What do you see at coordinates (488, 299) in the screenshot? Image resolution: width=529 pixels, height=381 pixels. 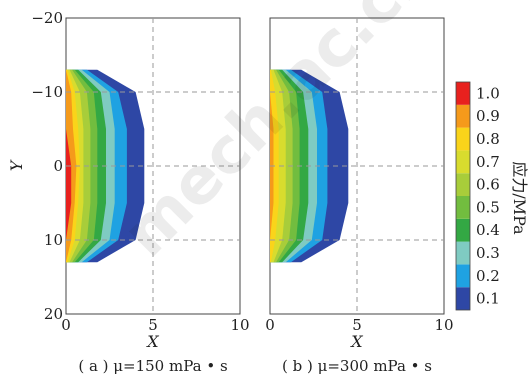 I see `colorbar-tick: 0.1` at bounding box center [488, 299].